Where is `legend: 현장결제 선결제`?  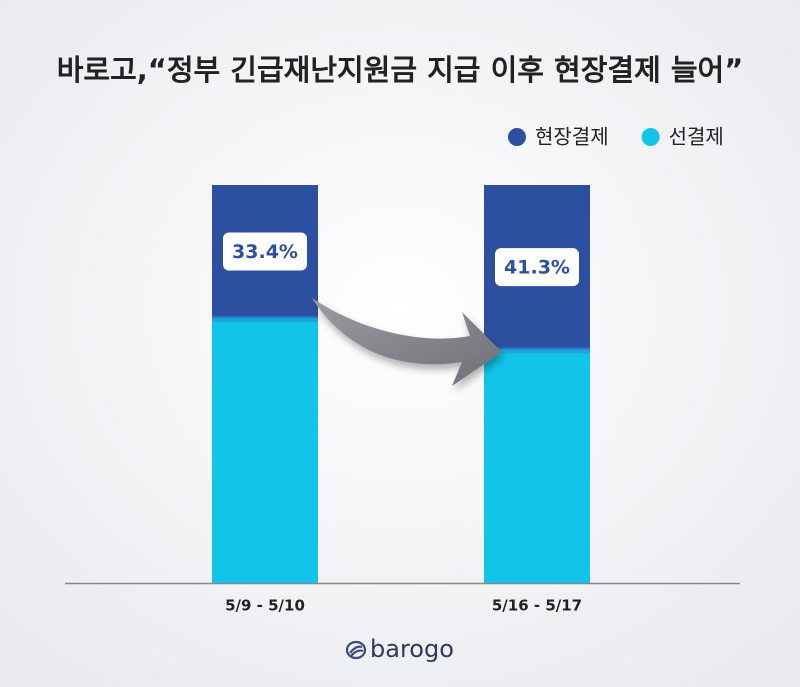 legend: 현장결제 선결제 is located at coordinates (616, 137).